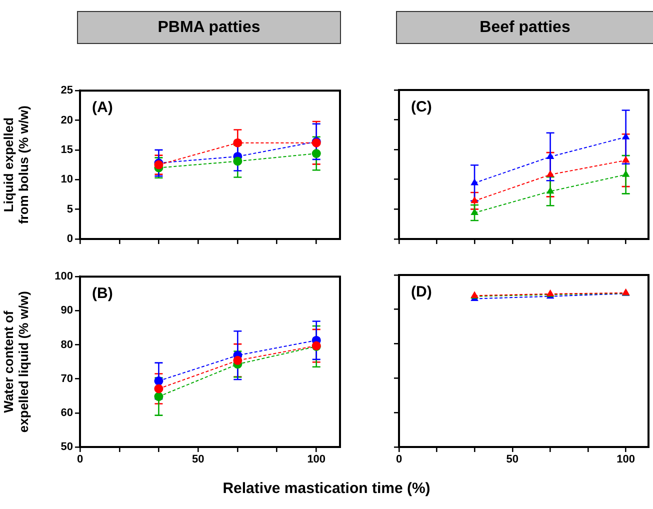  I want to click on y-tick-label: 90, so click(66, 310).